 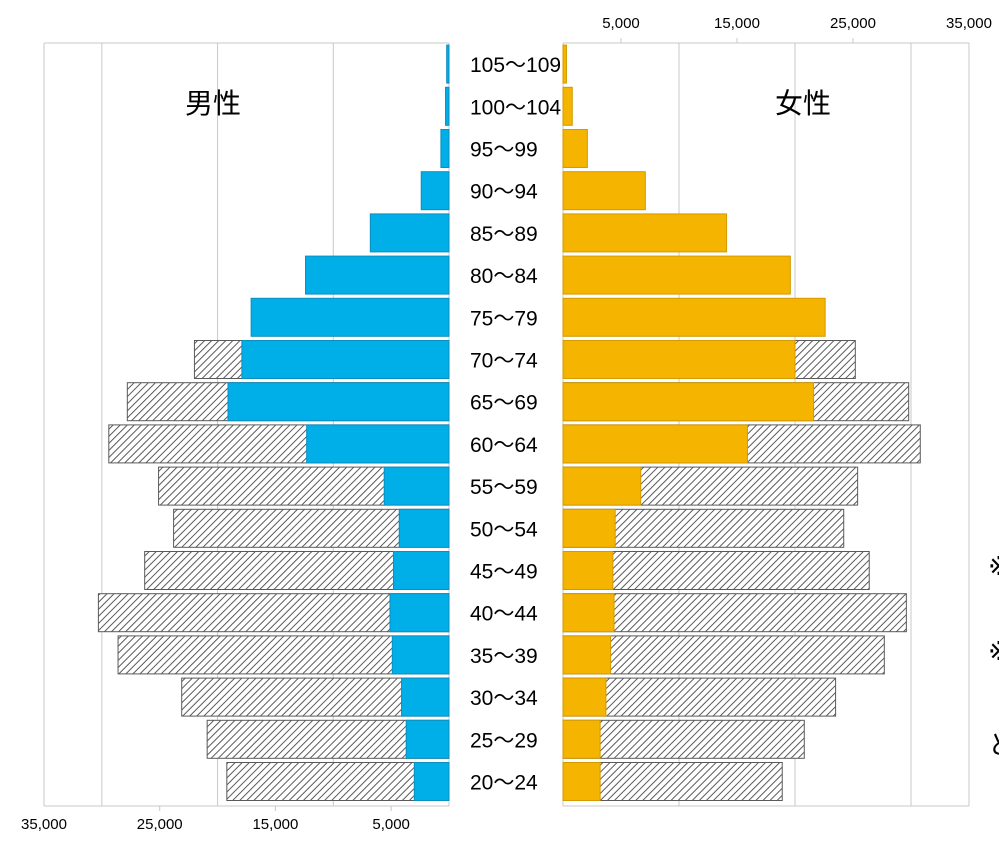 What do you see at coordinates (515, 107) in the screenshot?
I see `age-group-label: 100〜104` at bounding box center [515, 107].